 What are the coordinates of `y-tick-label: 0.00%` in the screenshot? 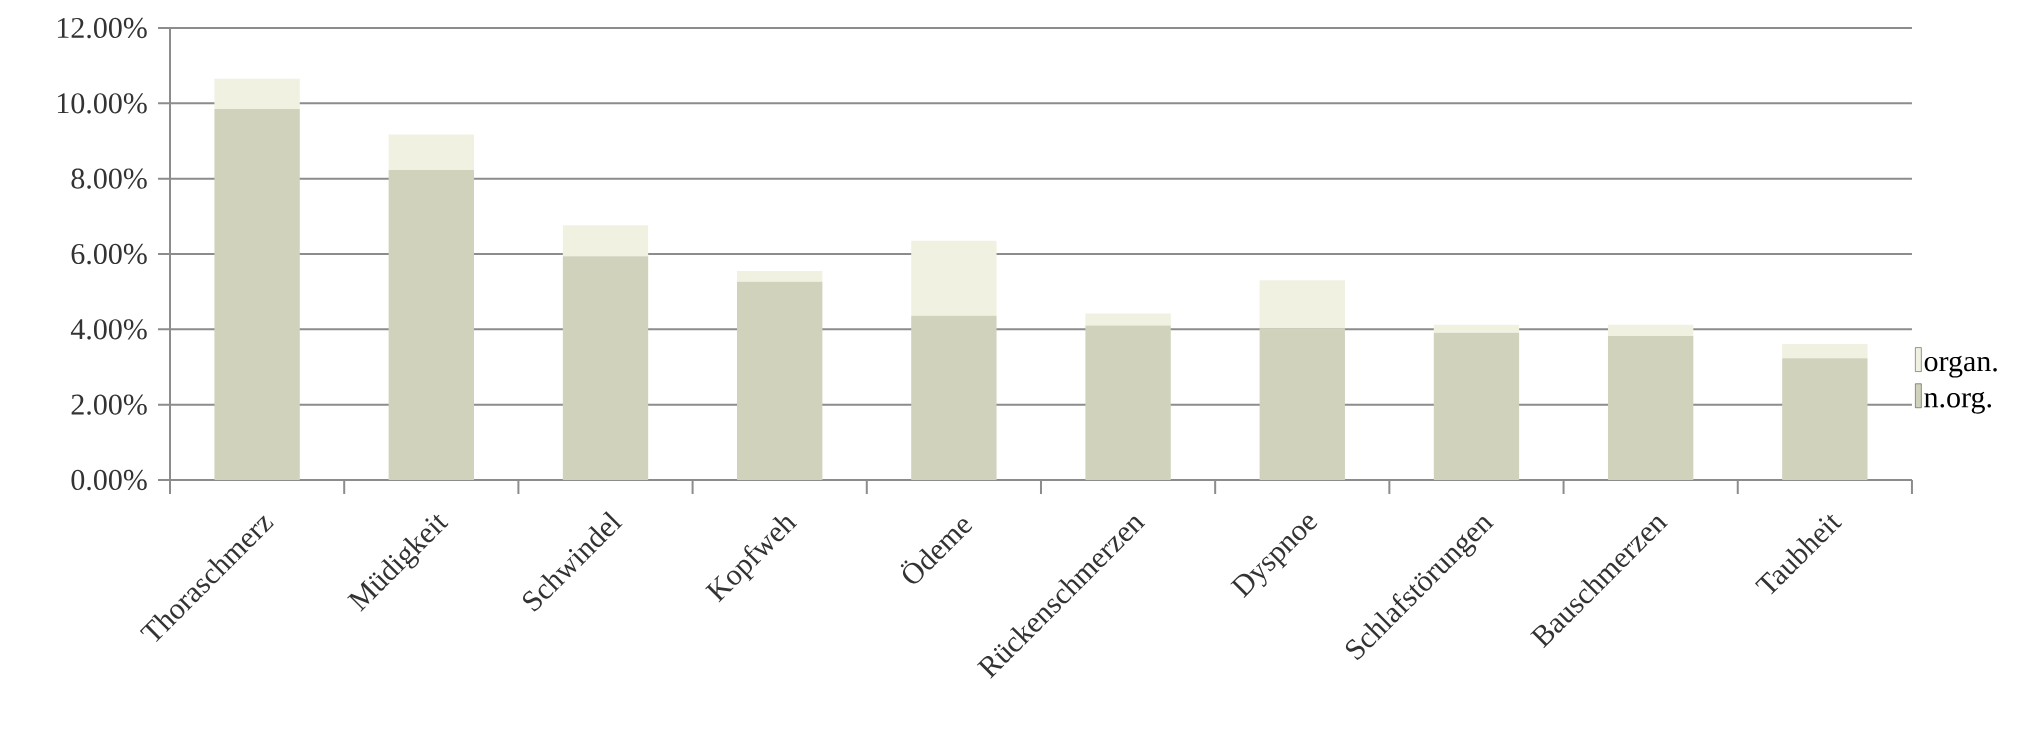 It's located at (109, 480).